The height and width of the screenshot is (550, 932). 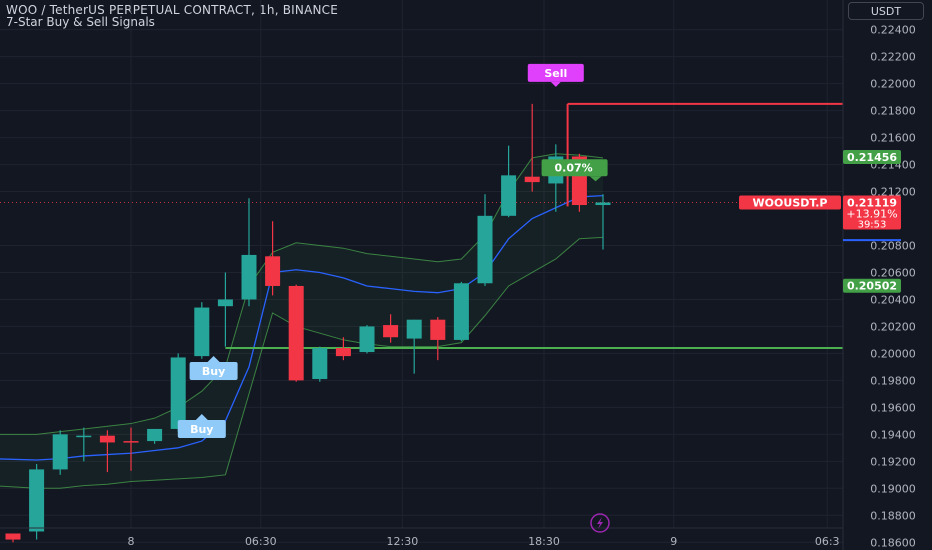 I want to click on lightning-circle, so click(x=600, y=523).